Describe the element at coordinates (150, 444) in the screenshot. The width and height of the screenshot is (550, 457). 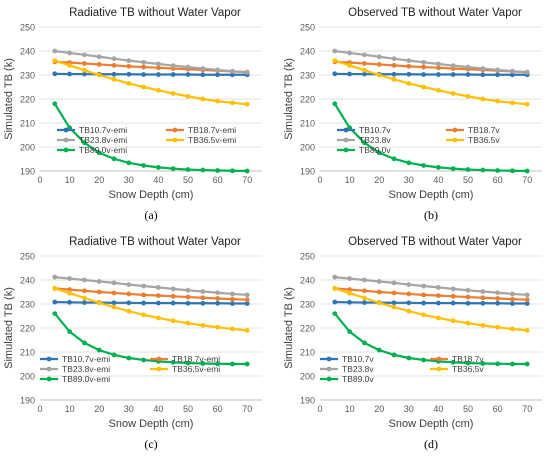
I see `panel-label: (c)` at that location.